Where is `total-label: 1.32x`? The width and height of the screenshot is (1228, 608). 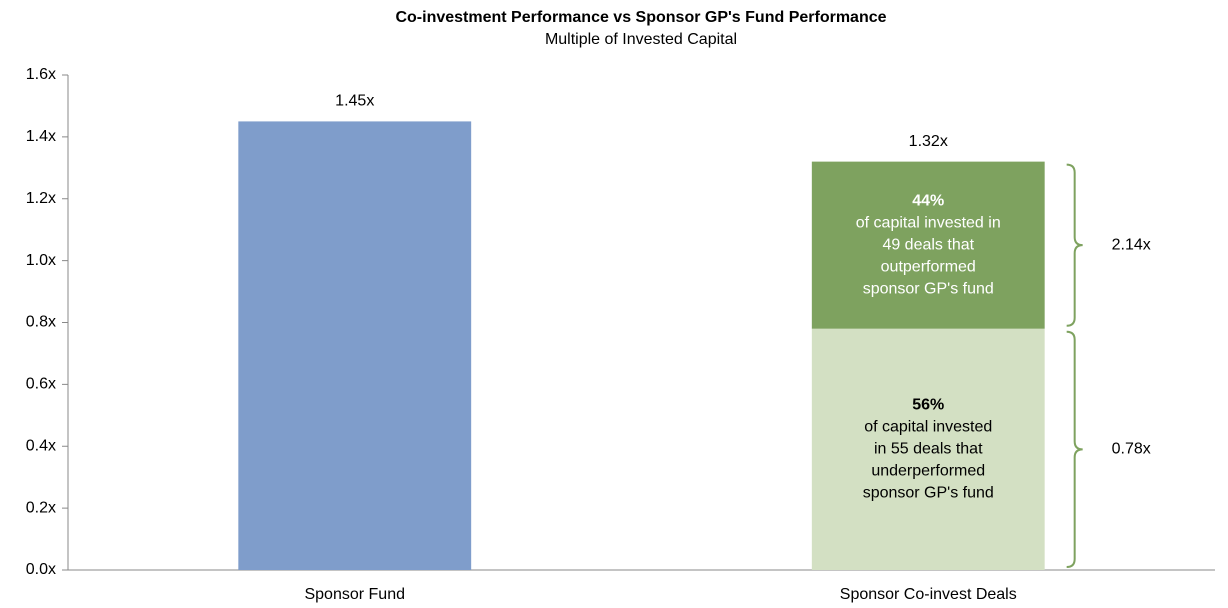
total-label: 1.32x is located at coordinates (928, 141).